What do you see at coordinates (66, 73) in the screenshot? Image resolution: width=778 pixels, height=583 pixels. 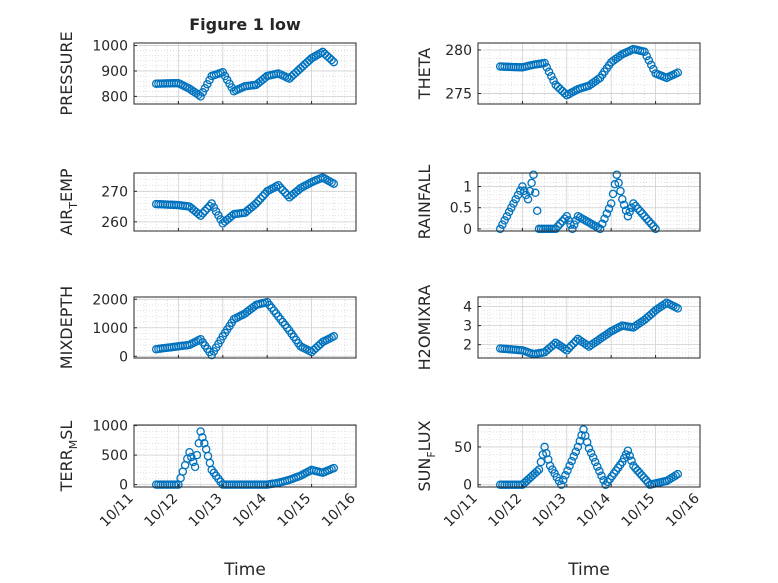 I see `y-axis-label: PRESSURE` at bounding box center [66, 73].